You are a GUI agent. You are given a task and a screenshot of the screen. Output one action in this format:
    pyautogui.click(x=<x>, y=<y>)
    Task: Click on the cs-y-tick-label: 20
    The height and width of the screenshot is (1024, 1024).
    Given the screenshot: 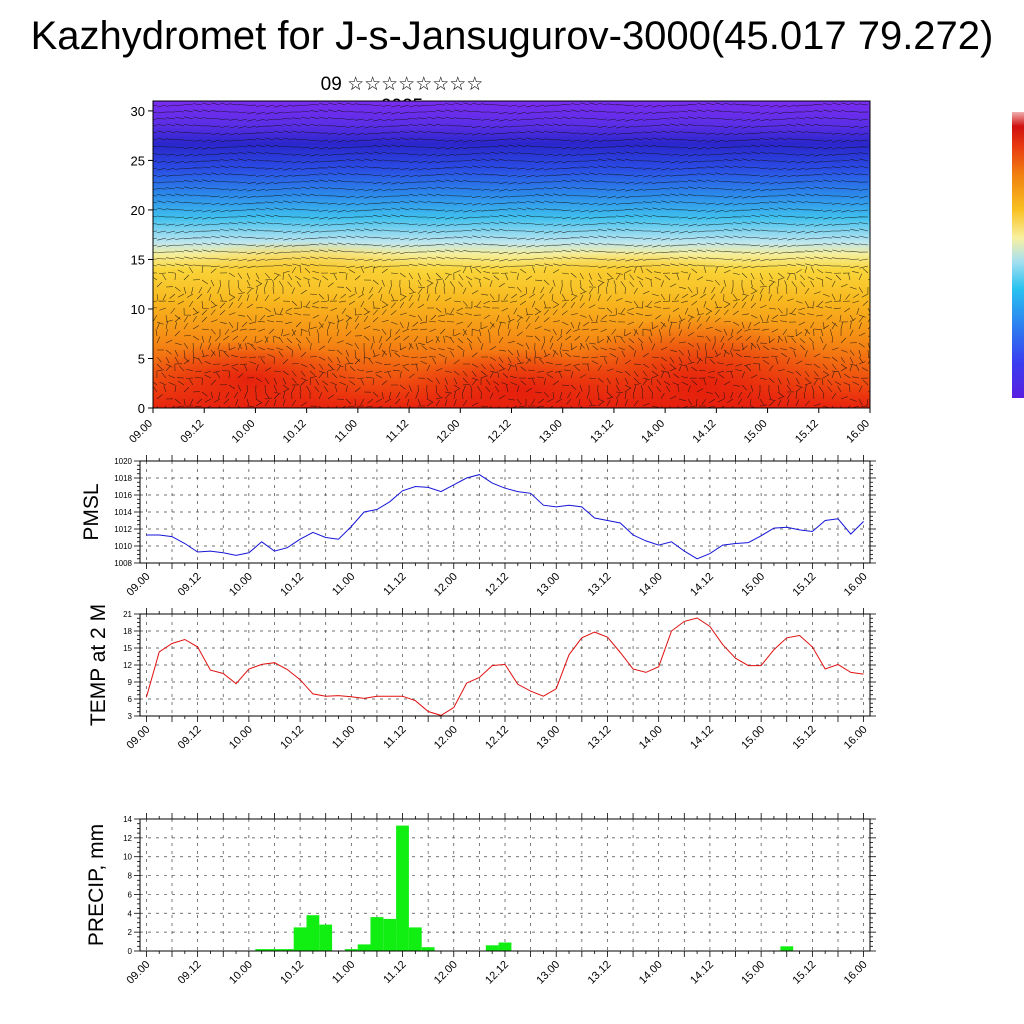 What is the action you would take?
    pyautogui.click(x=138, y=210)
    